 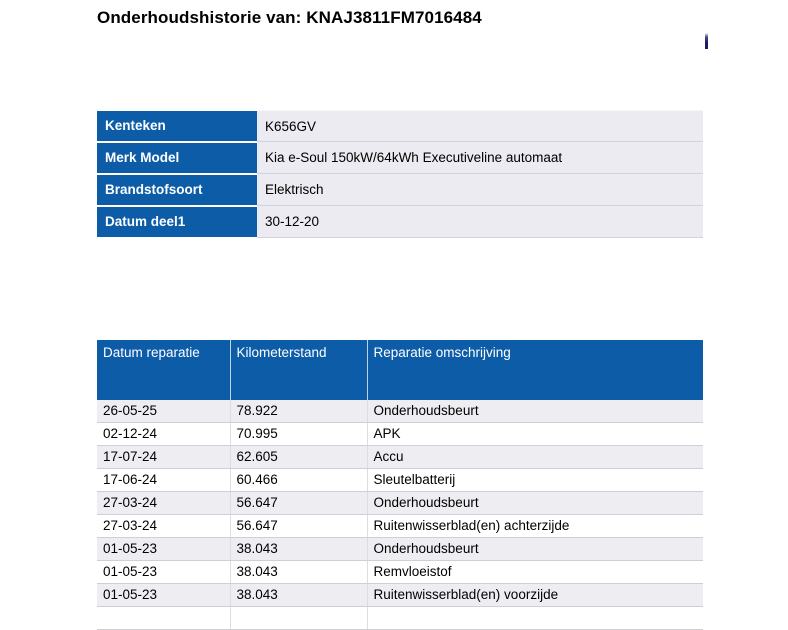 What do you see at coordinates (299, 370) in the screenshot?
I see `column-header-mileage: Kilometerstand` at bounding box center [299, 370].